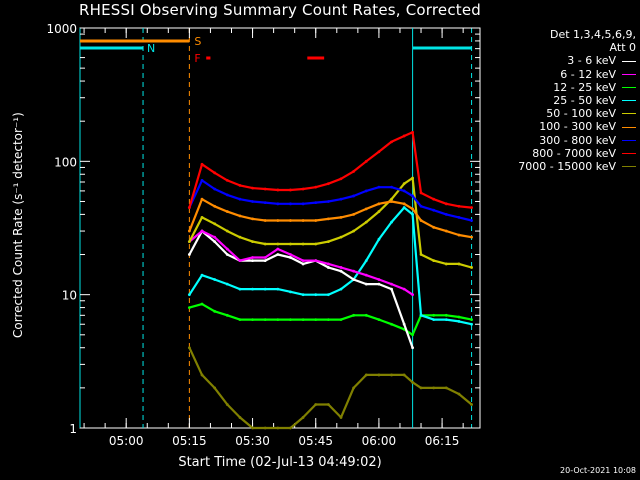 The height and width of the screenshot is (480, 640). Describe the element at coordinates (584, 101) in the screenshot. I see `legend-entry-label: 25 - 50 keV` at that location.